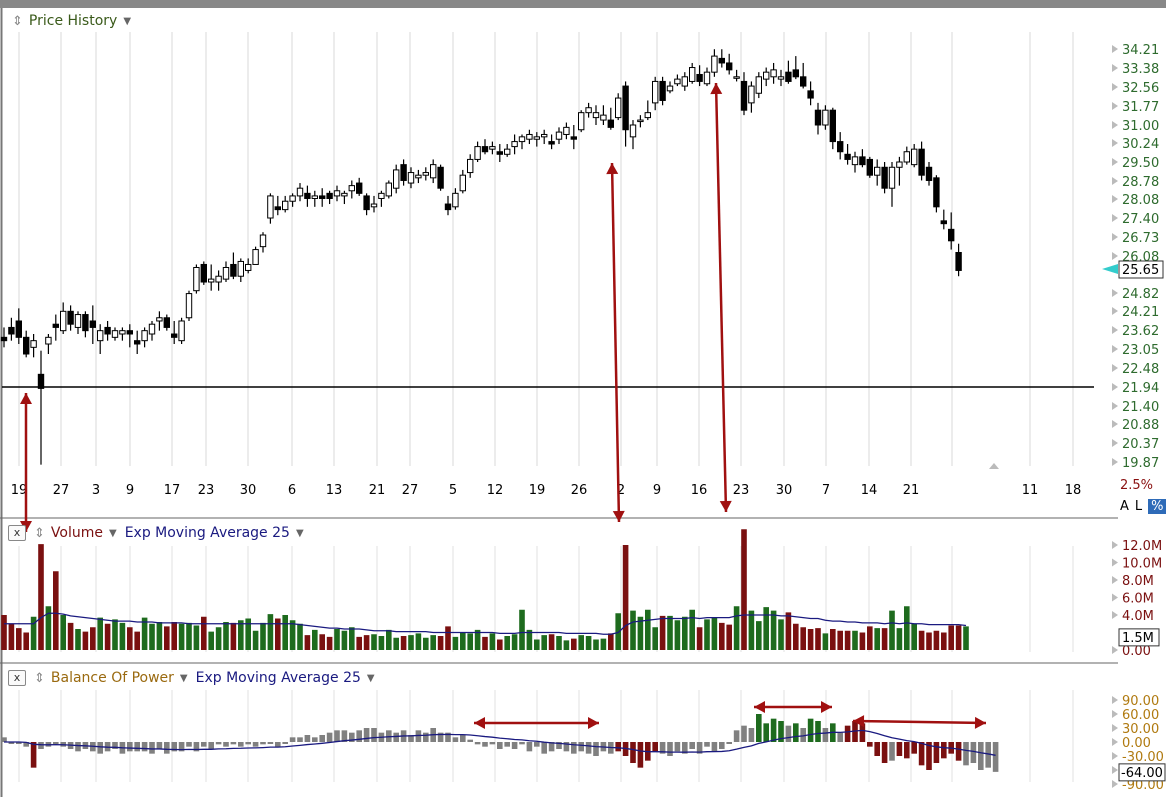  I want to click on toggle-a: A, so click(1124, 506).